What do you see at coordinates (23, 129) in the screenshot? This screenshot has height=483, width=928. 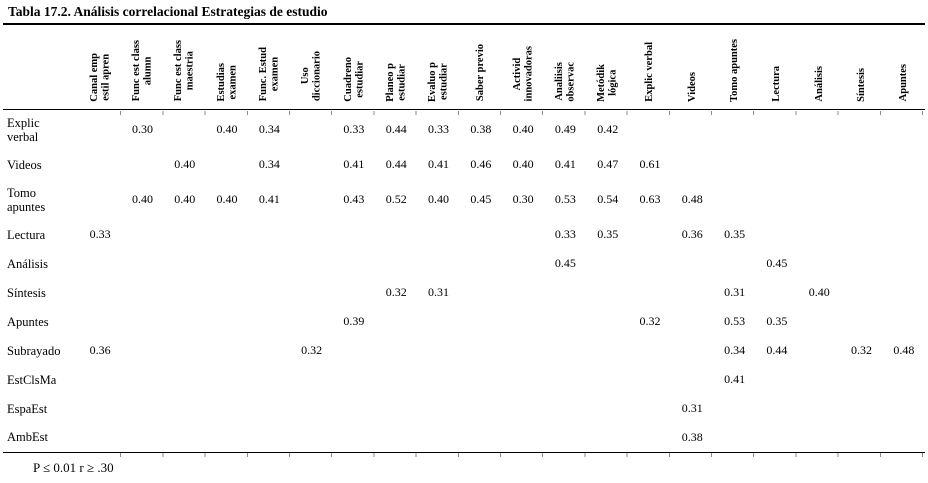 I see `row-label: Explic verbal` at bounding box center [23, 129].